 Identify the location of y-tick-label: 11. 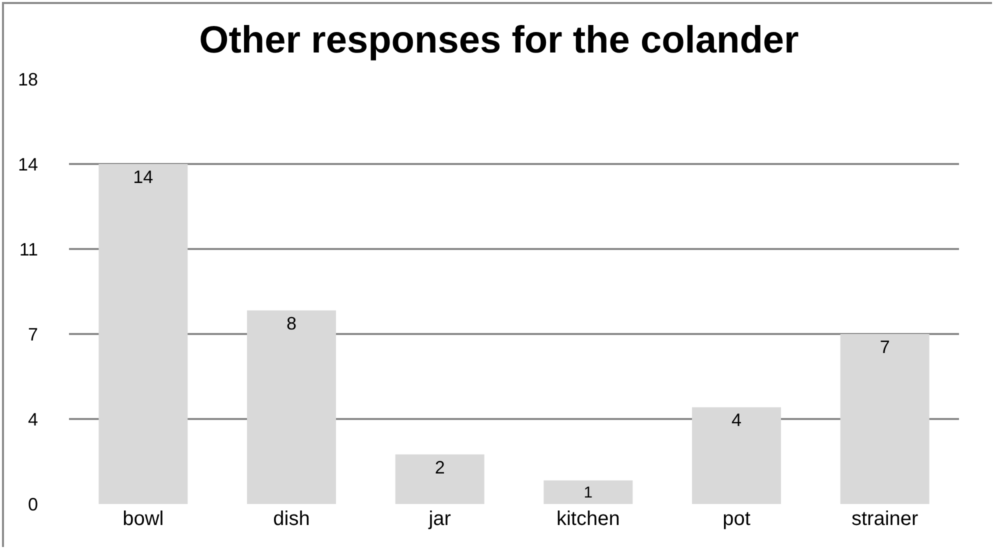
(28, 249).